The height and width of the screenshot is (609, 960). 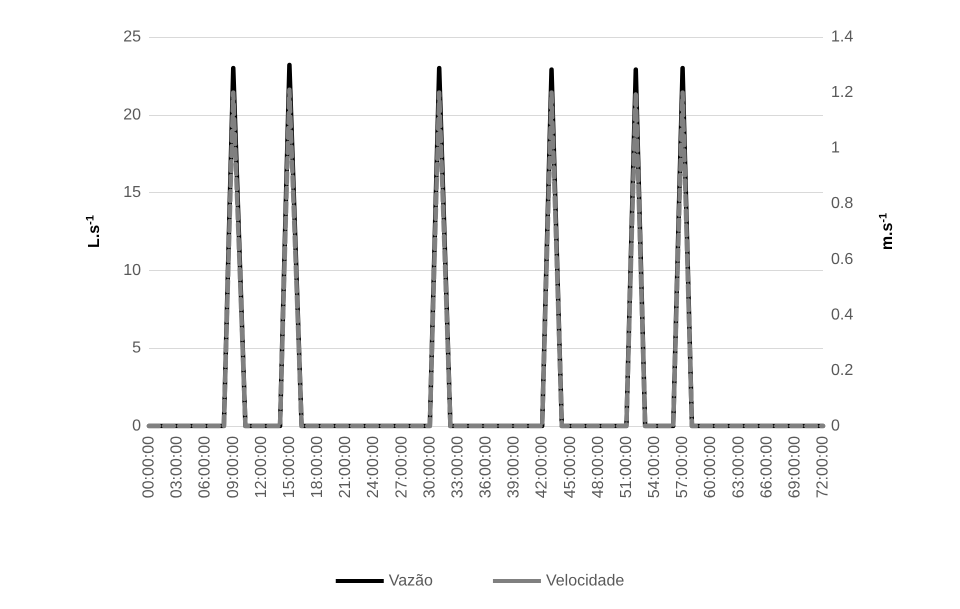 I want to click on y2-tick-label: 1, so click(x=835, y=148).